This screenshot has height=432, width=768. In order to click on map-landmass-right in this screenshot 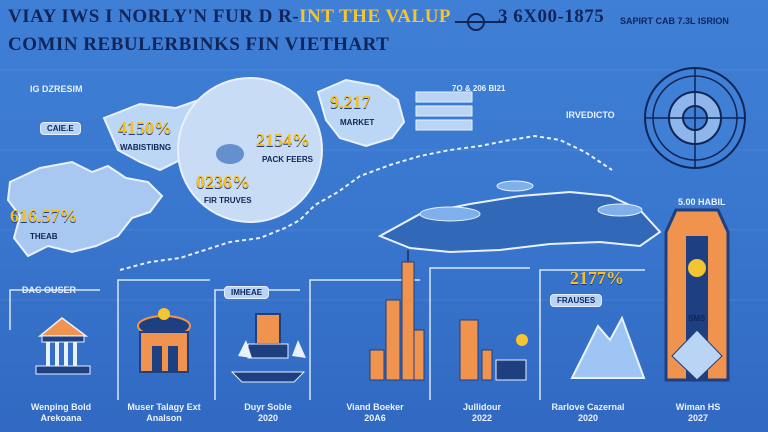, I will do `click(361, 113)`.